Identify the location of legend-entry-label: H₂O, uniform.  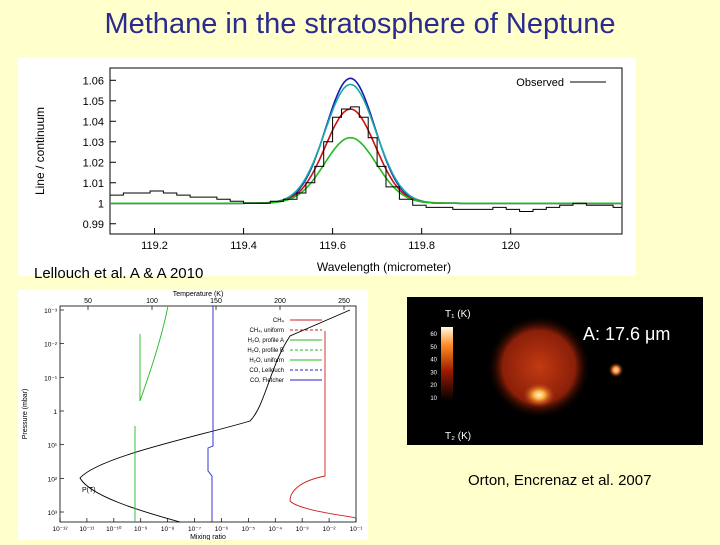
(266, 361).